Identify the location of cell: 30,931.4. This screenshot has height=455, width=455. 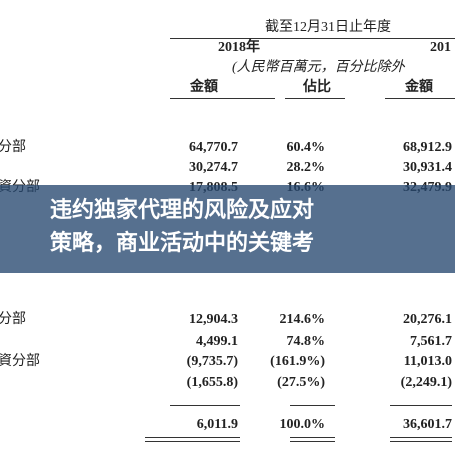
(427, 167).